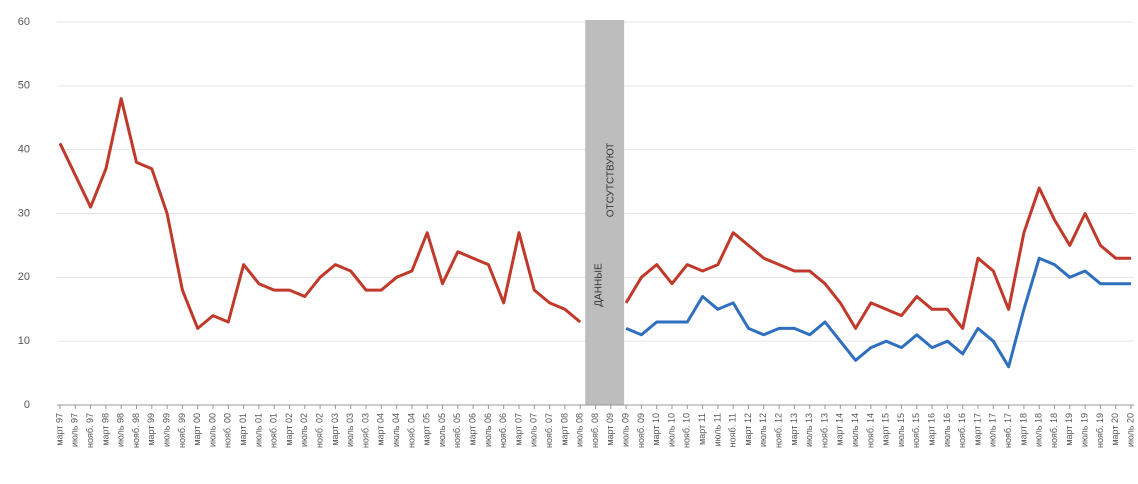 The width and height of the screenshot is (1138, 484). Describe the element at coordinates (916, 430) in the screenshot. I see `x-tick-label: нояб. 15` at that location.